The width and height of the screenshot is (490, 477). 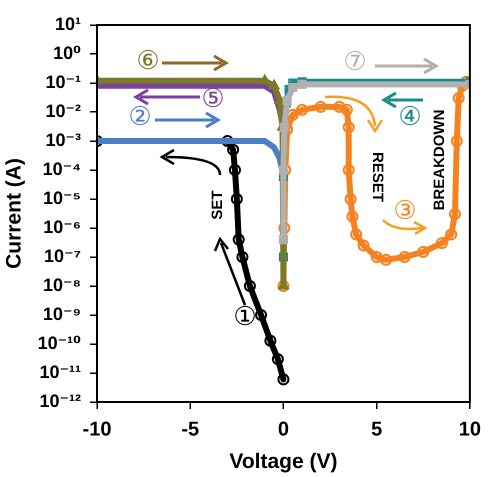 What do you see at coordinates (61, 314) in the screenshot?
I see `y-tick-label: 10⁻⁹` at bounding box center [61, 314].